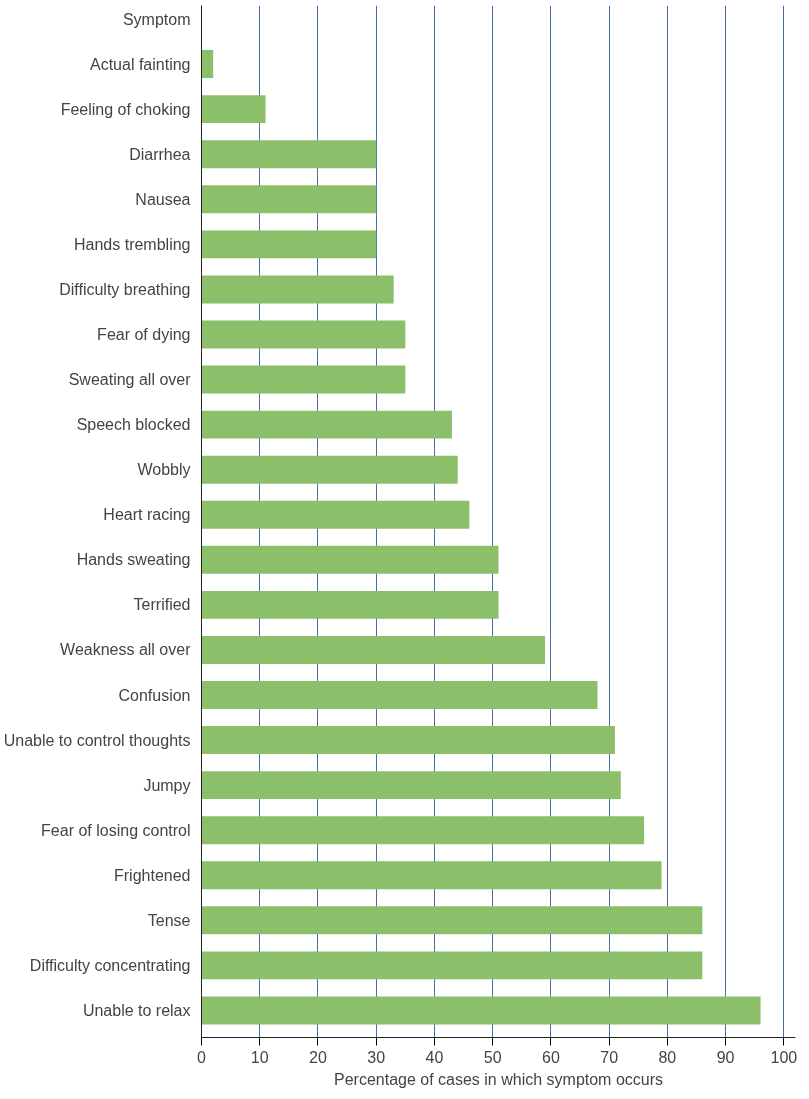 The width and height of the screenshot is (809, 1099). Describe the element at coordinates (125, 109) in the screenshot. I see `y-tick-label: Feeling of choking` at that location.